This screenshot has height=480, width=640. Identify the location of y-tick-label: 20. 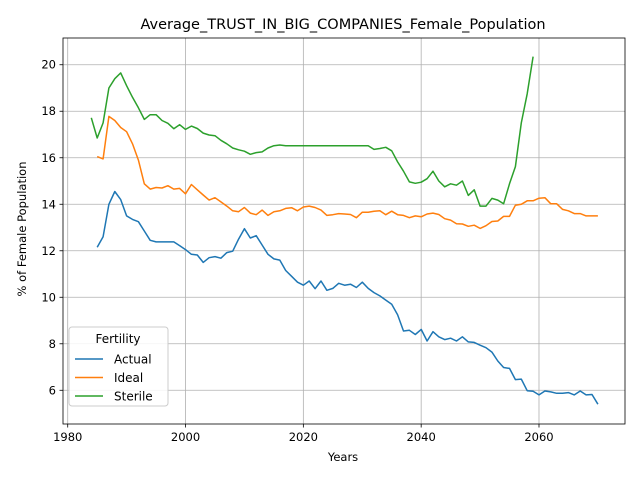
(48, 65).